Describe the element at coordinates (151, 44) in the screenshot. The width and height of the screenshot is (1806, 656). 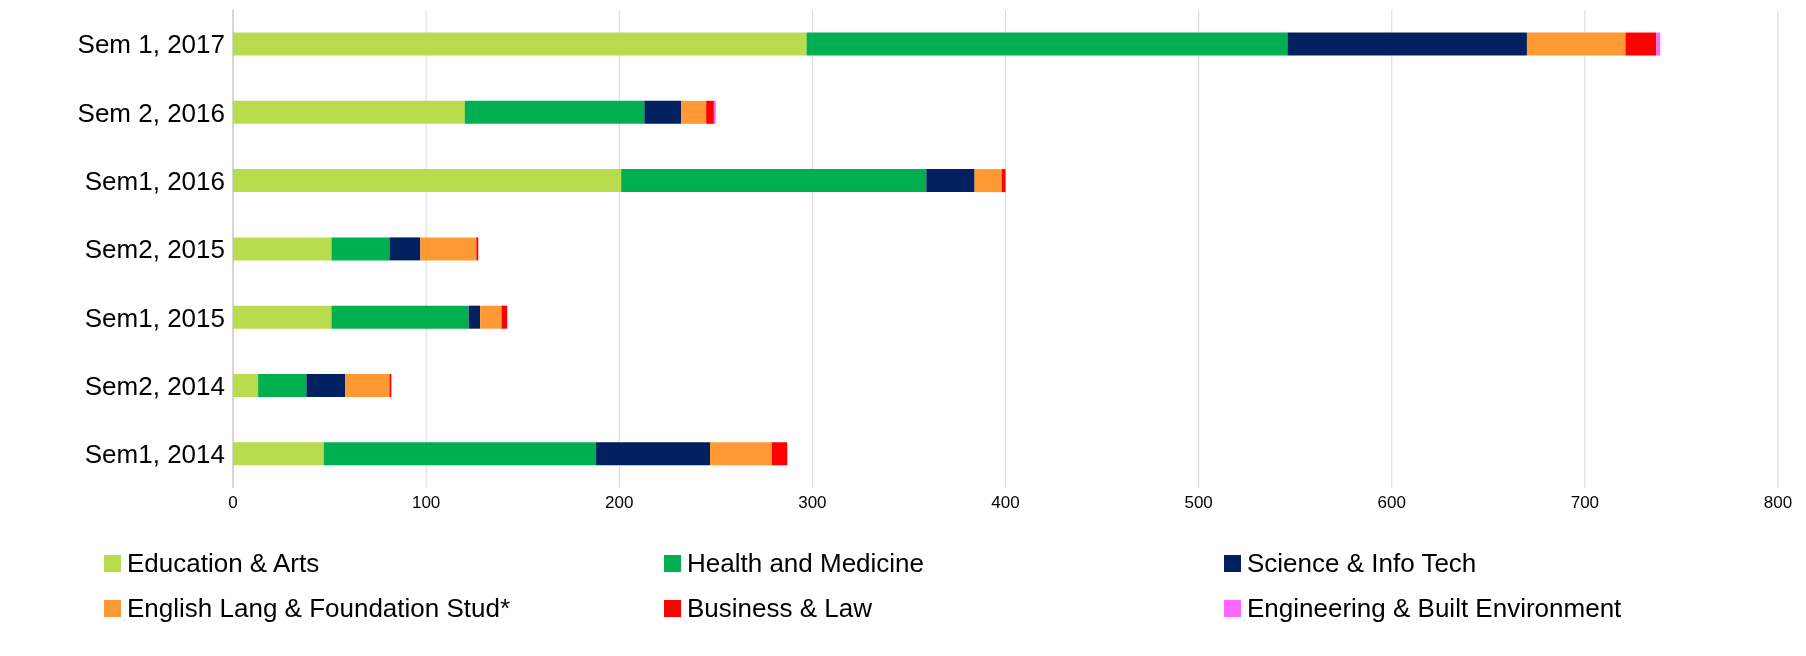
I see `y-tick-label: Sem 1, 2017` at that location.